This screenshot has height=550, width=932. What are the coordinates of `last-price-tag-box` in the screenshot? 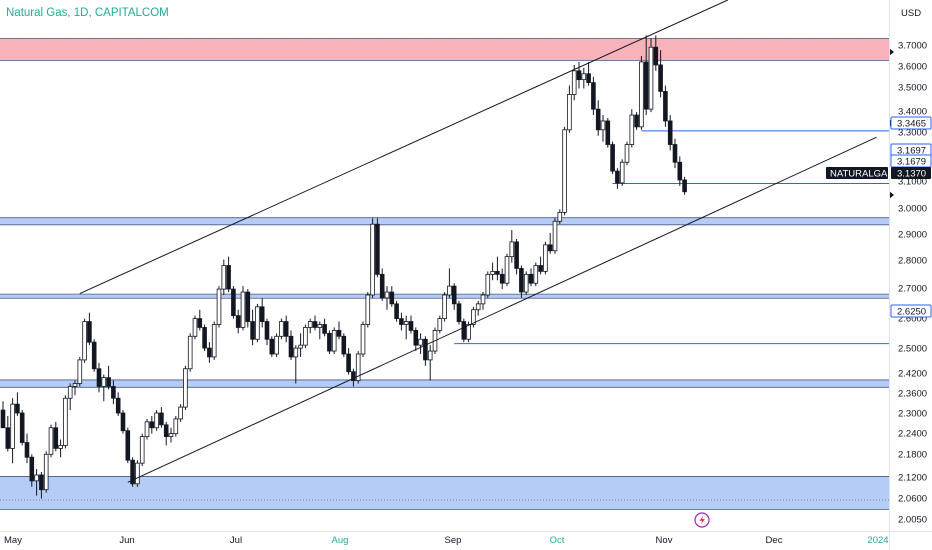 It's located at (911, 173).